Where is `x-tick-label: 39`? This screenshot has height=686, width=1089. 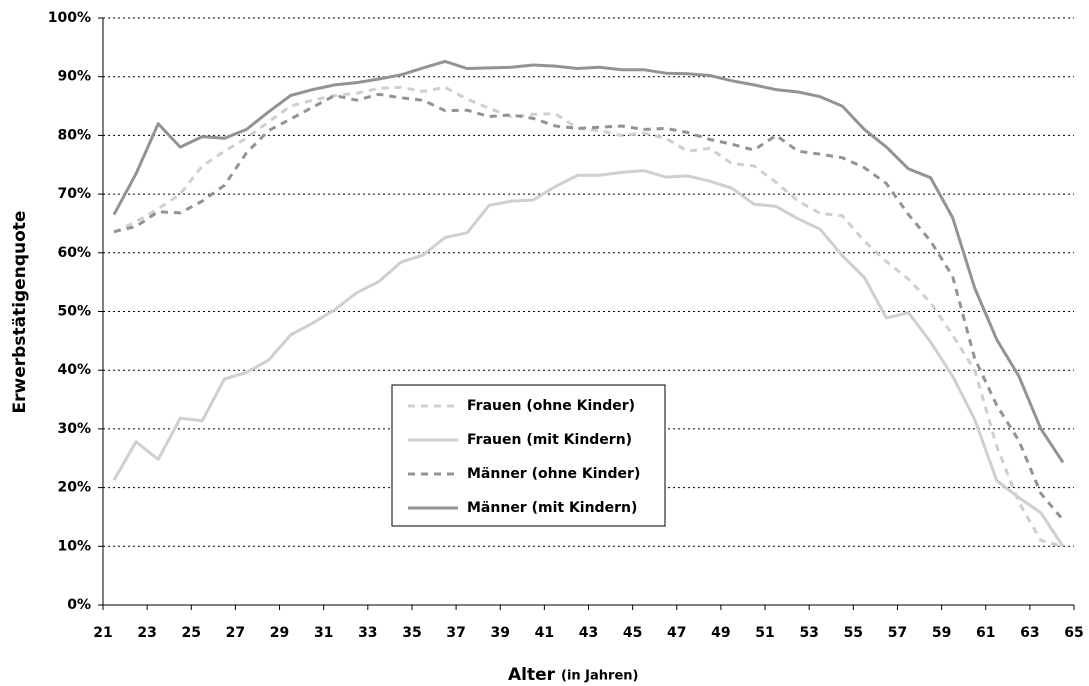 x-tick-label: 39 is located at coordinates (499, 633).